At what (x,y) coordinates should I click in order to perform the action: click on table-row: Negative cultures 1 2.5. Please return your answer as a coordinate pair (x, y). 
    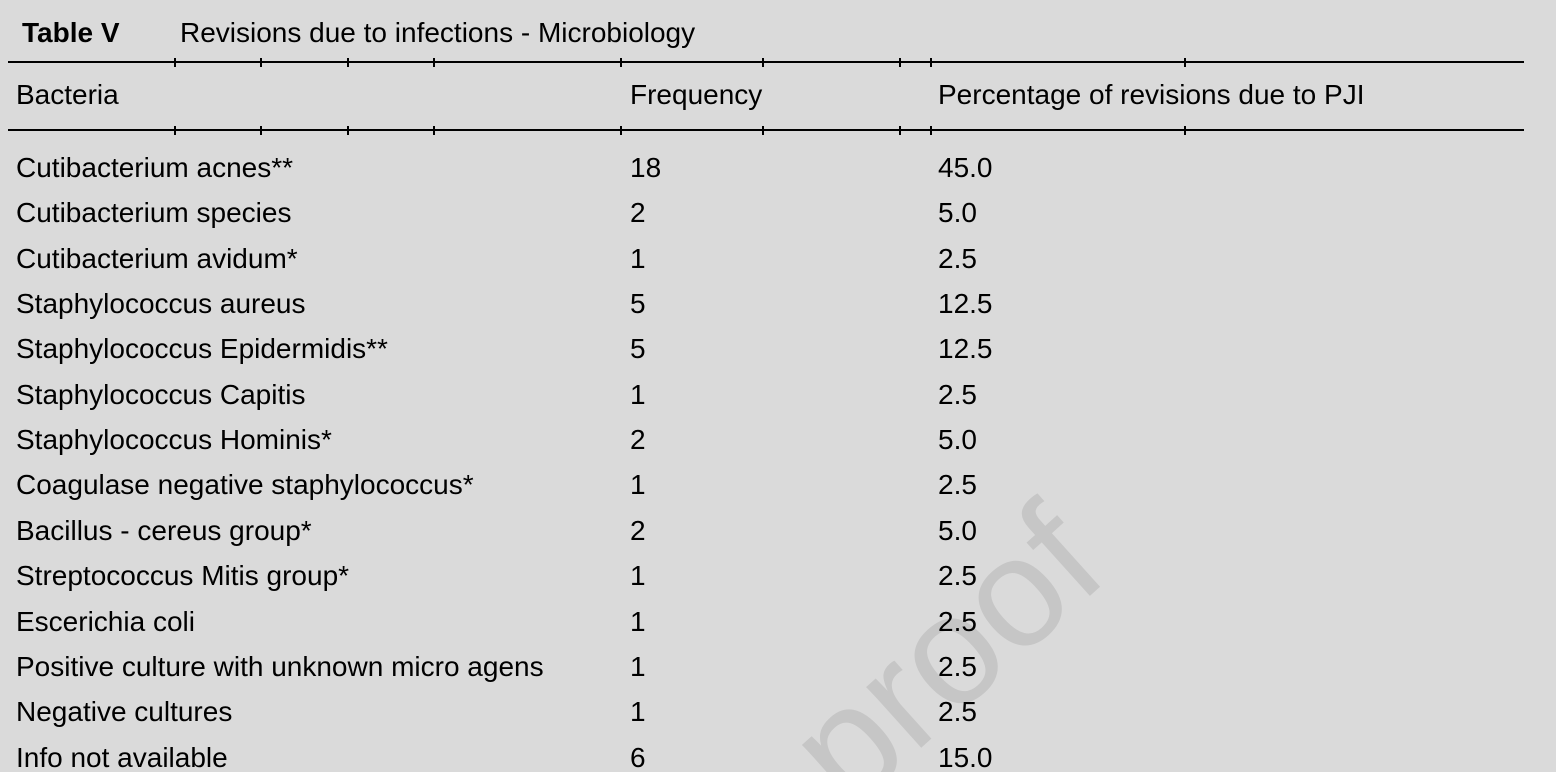
    Looking at the image, I should click on (778, 712).